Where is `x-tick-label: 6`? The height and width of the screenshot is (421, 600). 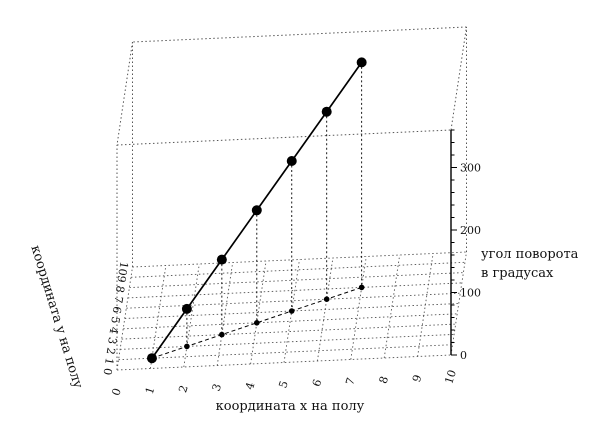 x-tick-label: 6 is located at coordinates (317, 383).